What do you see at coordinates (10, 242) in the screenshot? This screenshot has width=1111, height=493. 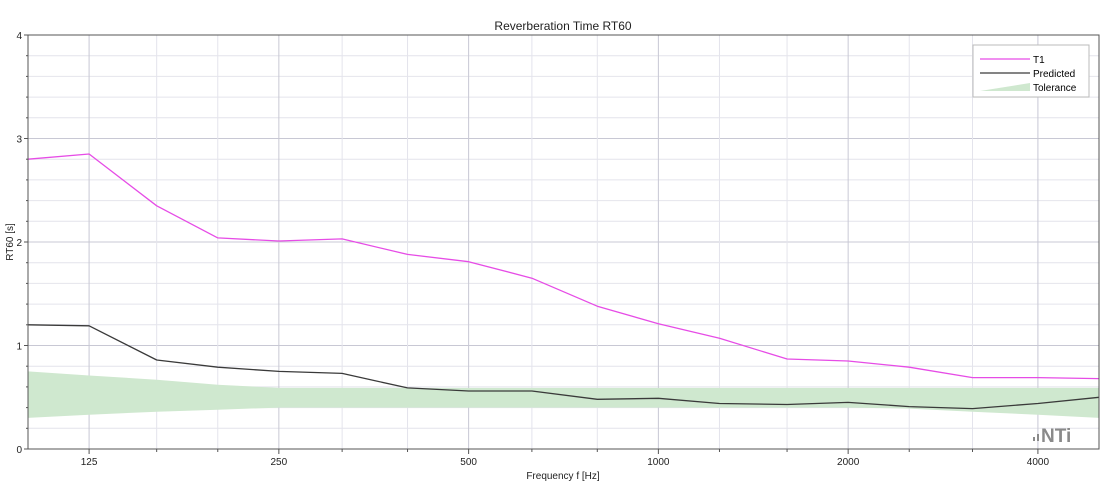 I see `y-axis-label: RT60 [s]` at bounding box center [10, 242].